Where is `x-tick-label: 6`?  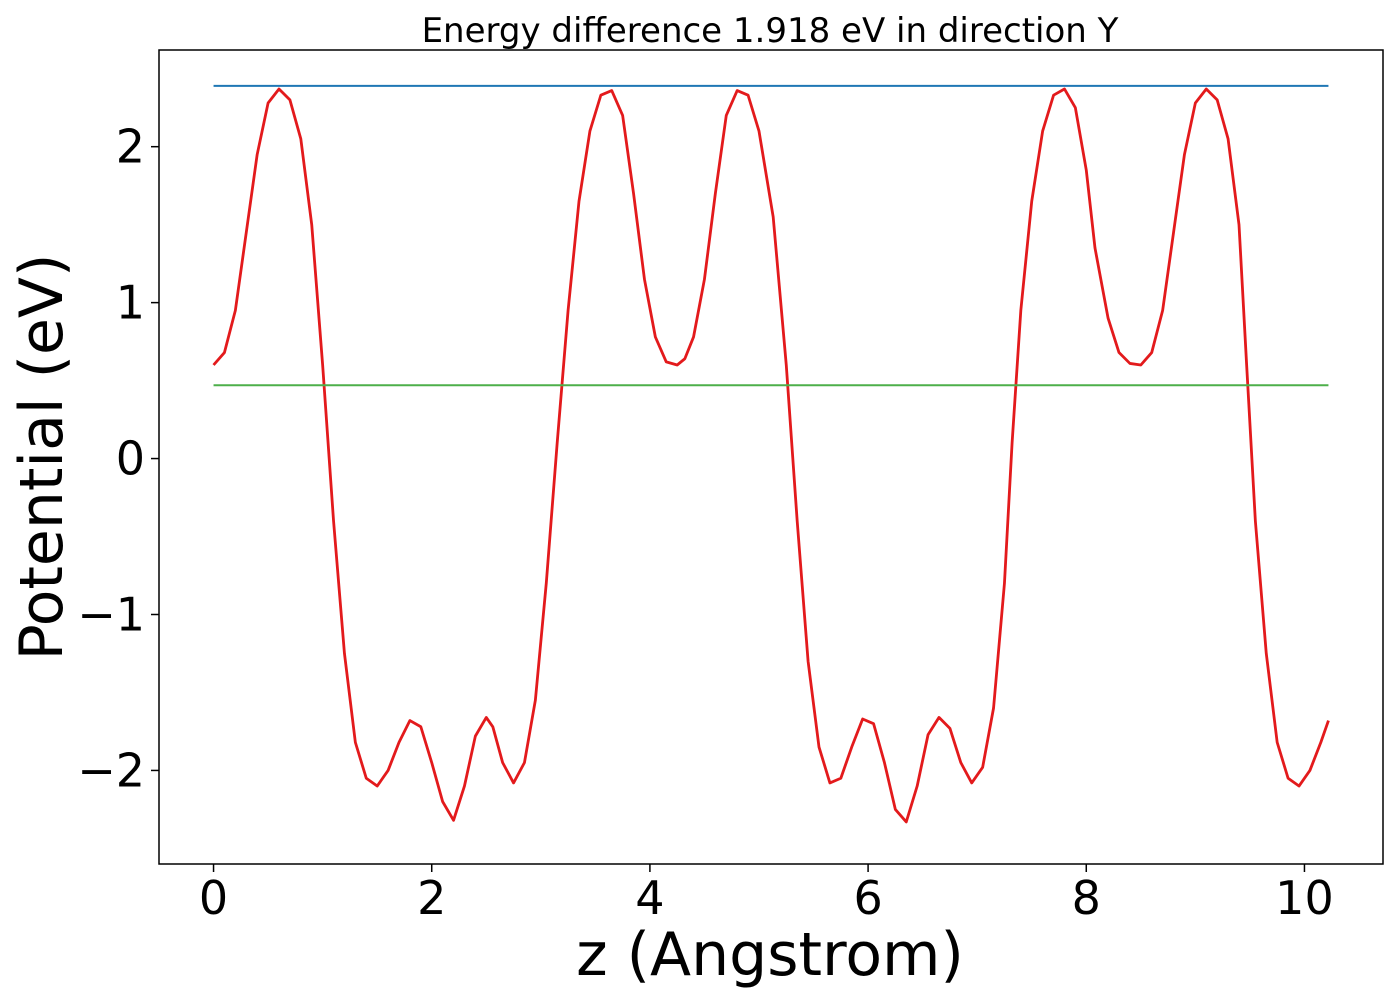 x-tick-label: 6 is located at coordinates (867, 898).